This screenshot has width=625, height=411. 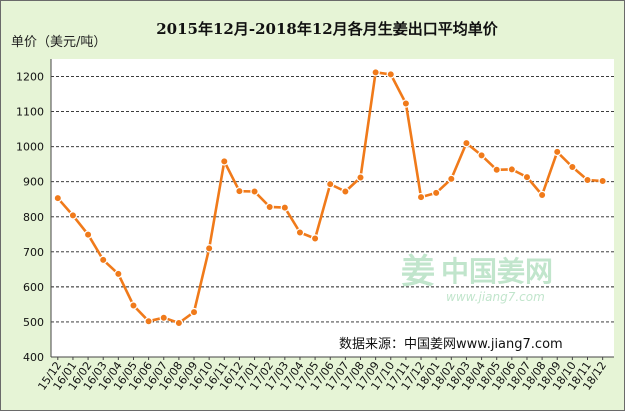 I want to click on watermark: 姜 中国姜网 www.jiang7.com, so click(x=477, y=278).